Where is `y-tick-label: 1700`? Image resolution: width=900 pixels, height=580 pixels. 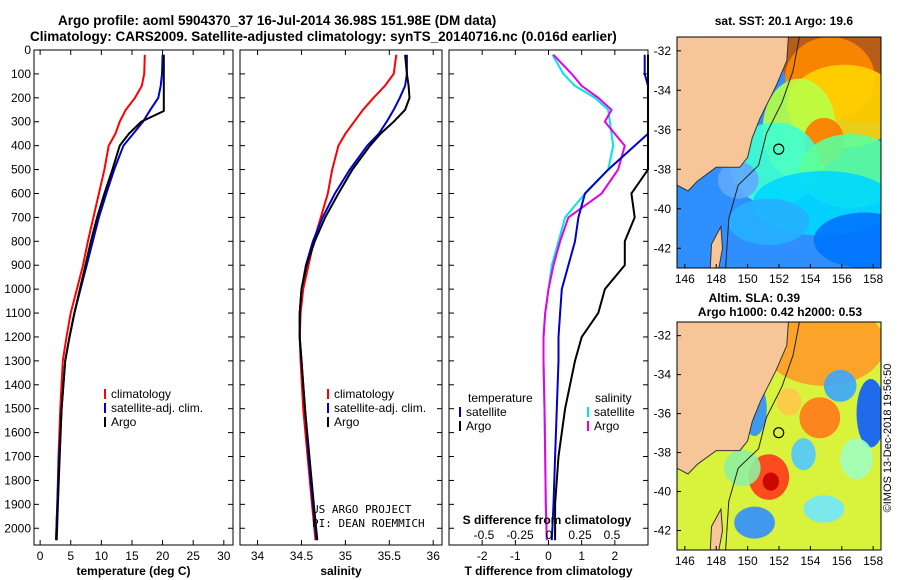
y-tick-label: 1700 is located at coordinates (17, 457).